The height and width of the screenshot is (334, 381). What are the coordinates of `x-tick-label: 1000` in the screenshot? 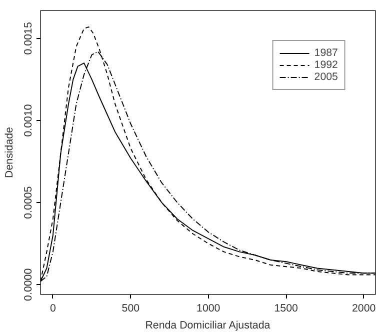 It's located at (208, 308).